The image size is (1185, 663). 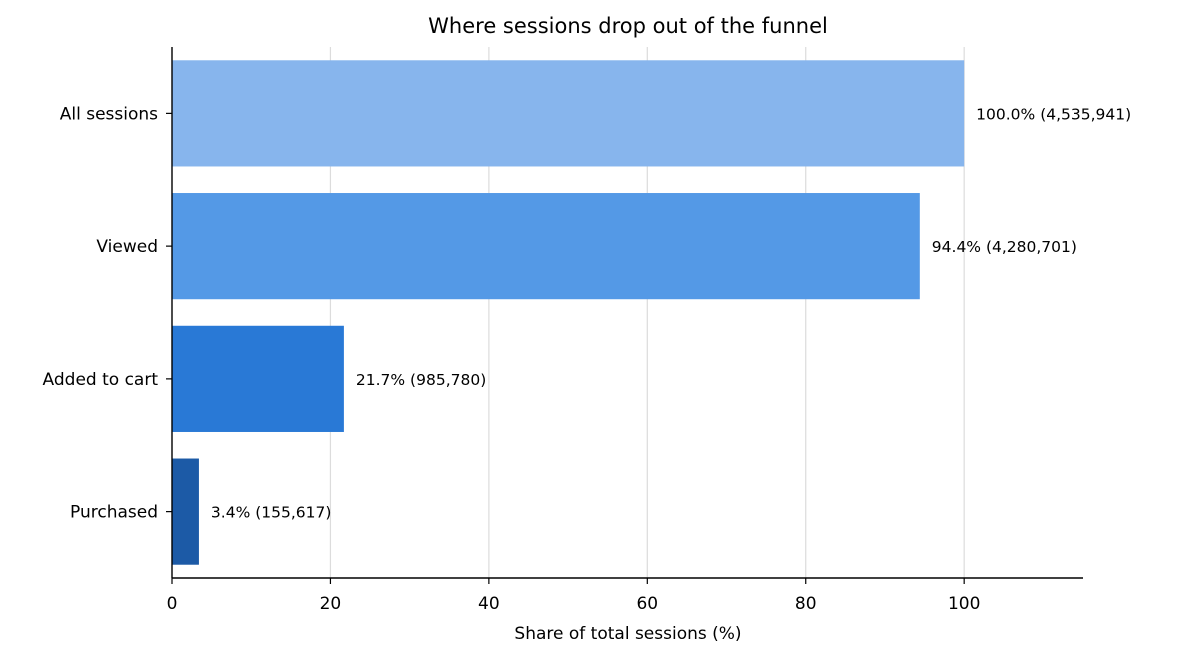 I want to click on x-tick-label: 20, so click(x=331, y=604).